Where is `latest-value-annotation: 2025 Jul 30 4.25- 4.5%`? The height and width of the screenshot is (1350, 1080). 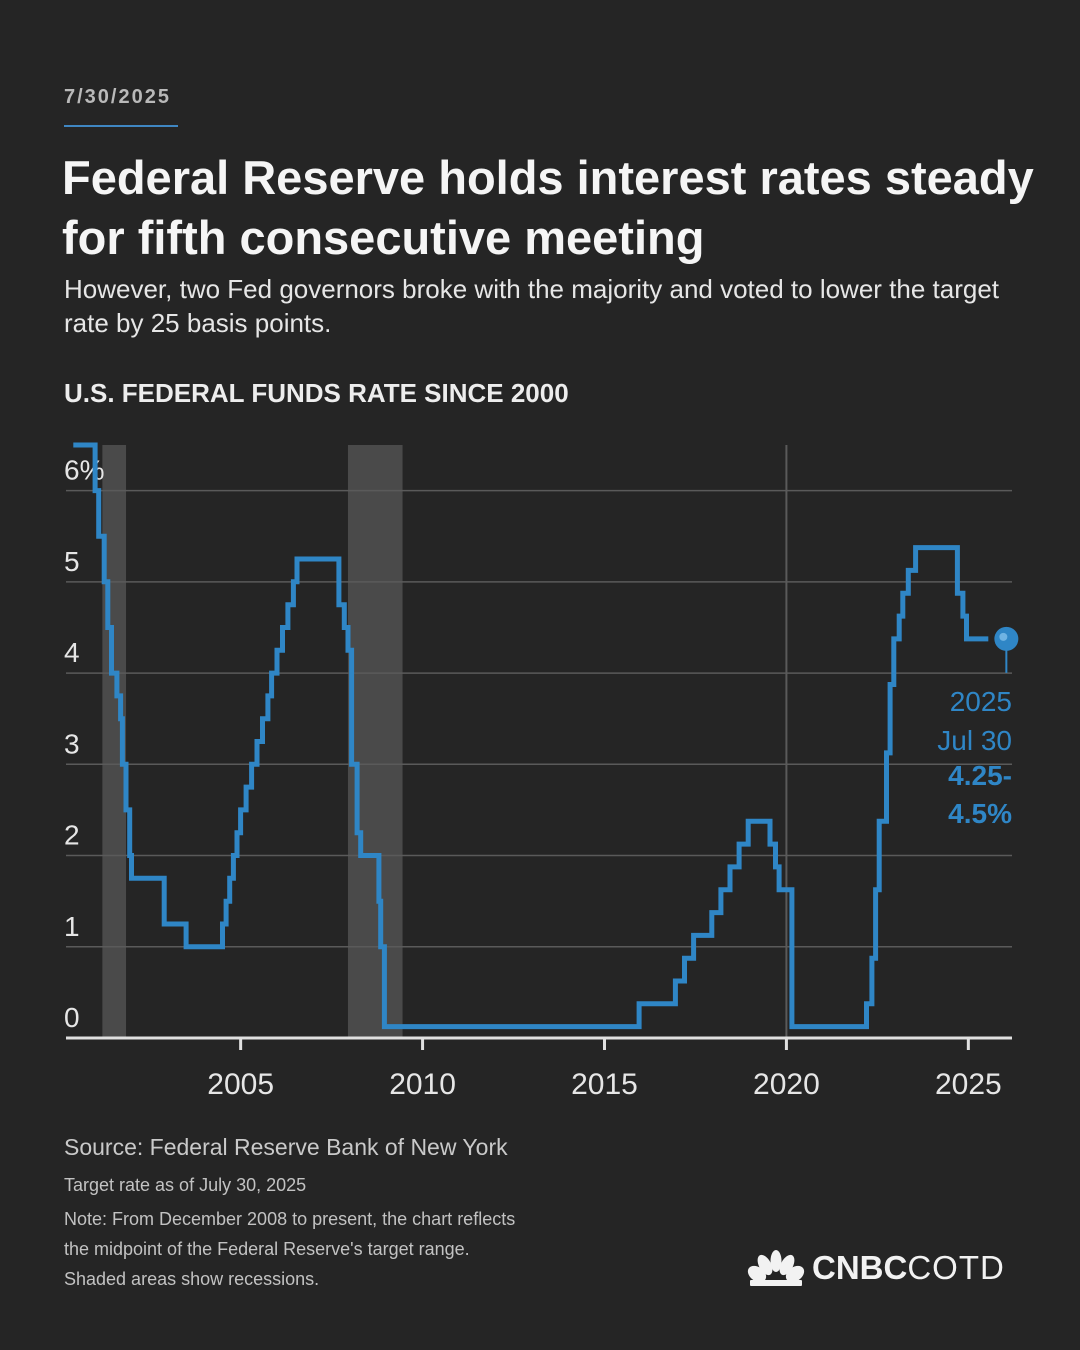 latest-value-annotation: 2025 Jul 30 4.25- 4.5% is located at coordinates (978, 727).